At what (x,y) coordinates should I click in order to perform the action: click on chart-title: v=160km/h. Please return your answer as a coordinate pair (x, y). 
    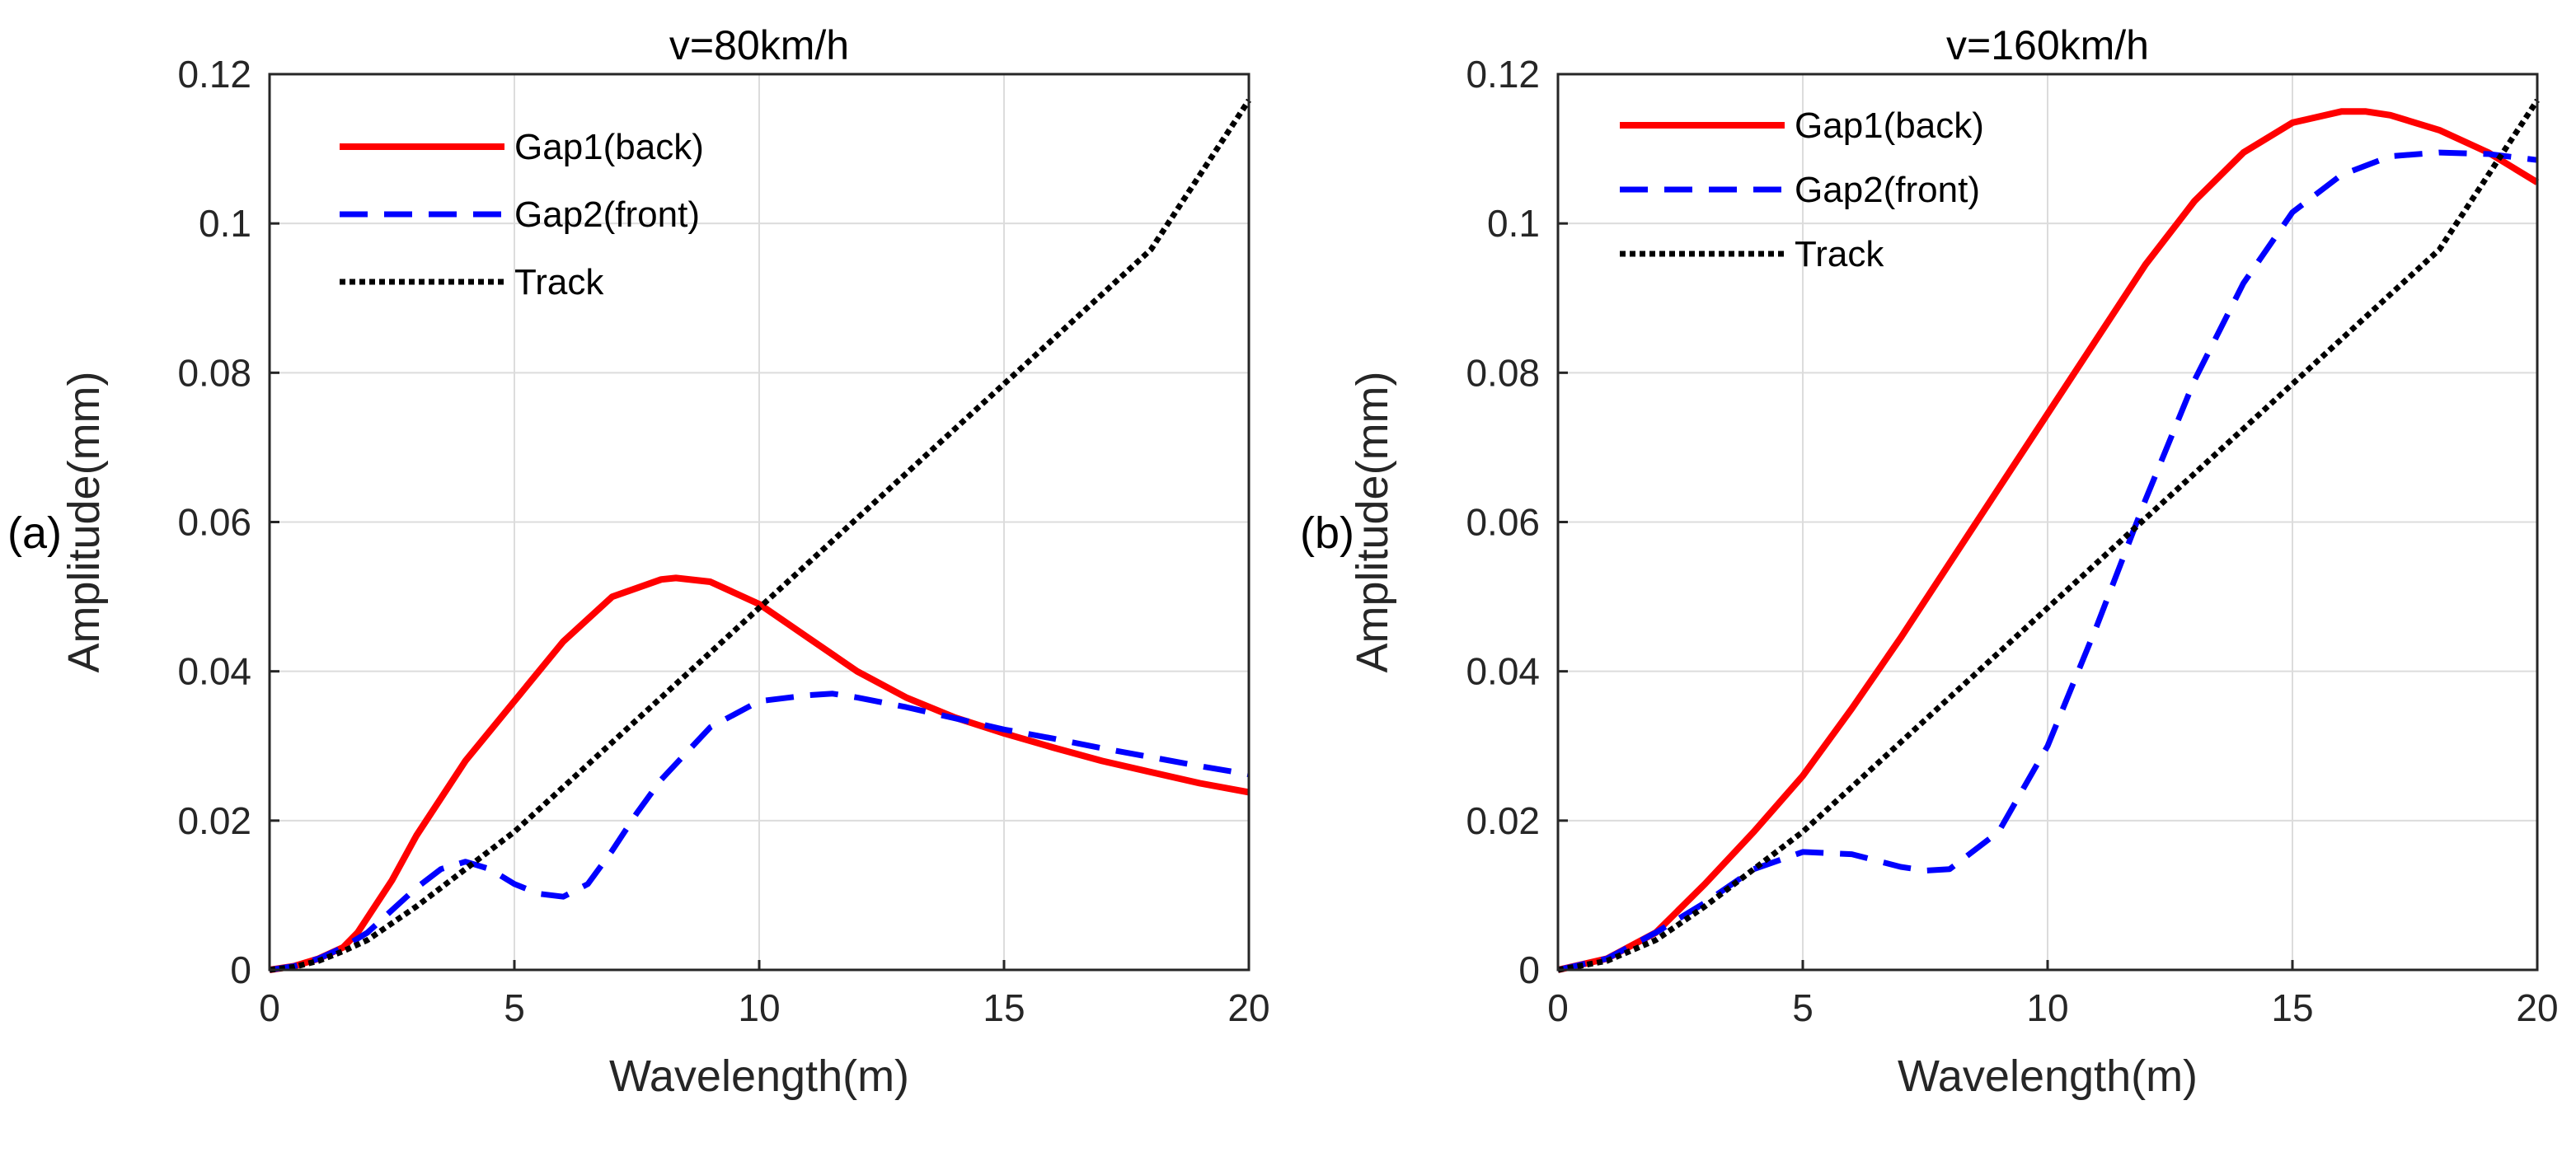
    Looking at the image, I should click on (2048, 45).